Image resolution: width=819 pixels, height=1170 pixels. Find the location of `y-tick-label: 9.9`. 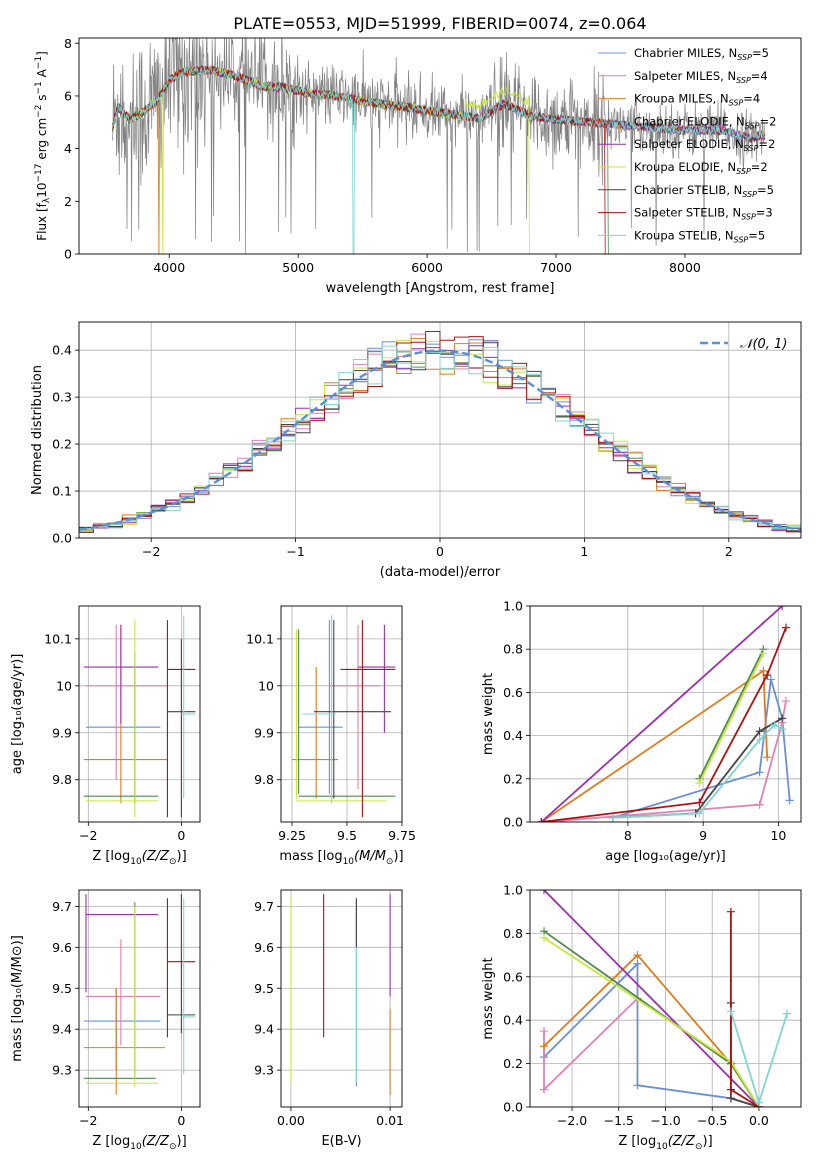

y-tick-label: 9.9 is located at coordinates (264, 732).